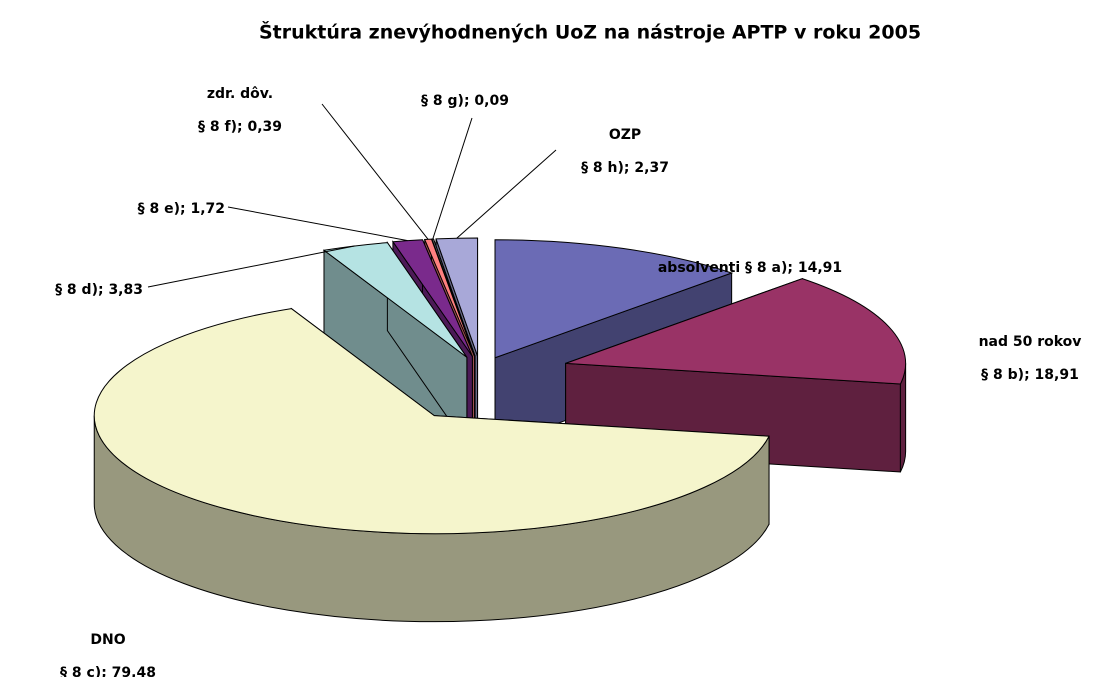 The height and width of the screenshot is (677, 1095). Describe the element at coordinates (625, 135) in the screenshot. I see `data-label: OZP` at that location.